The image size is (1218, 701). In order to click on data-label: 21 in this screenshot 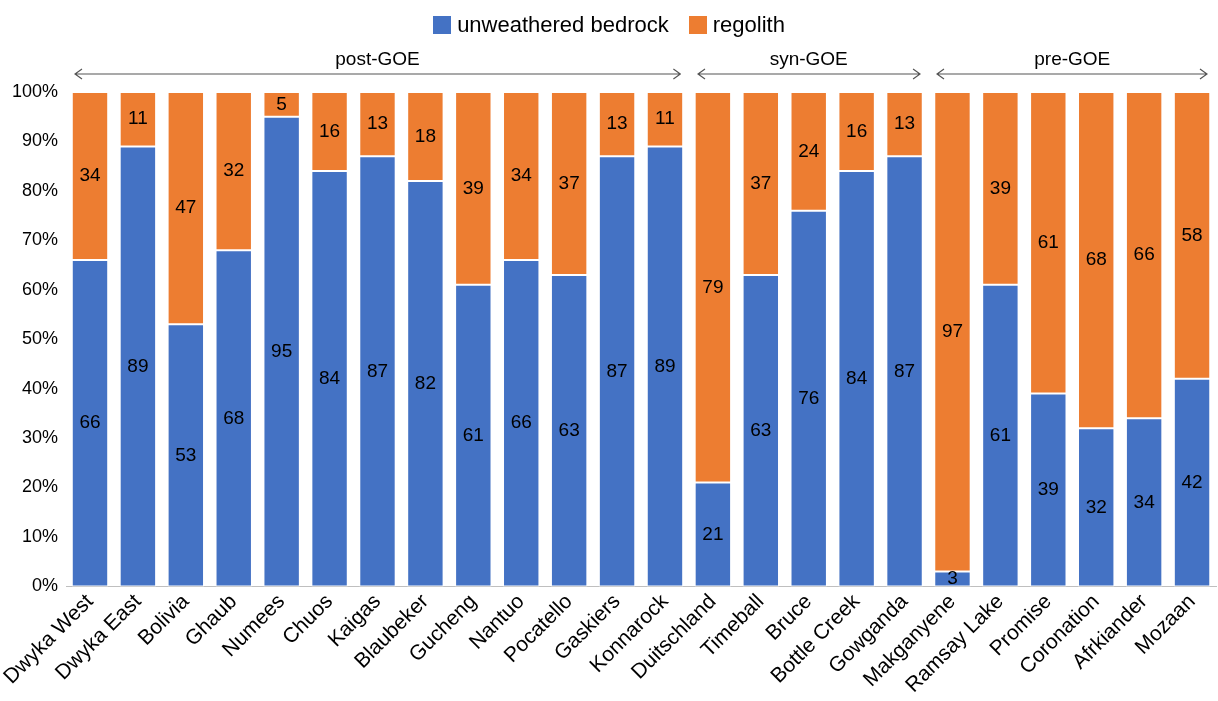, I will do `click(713, 533)`.